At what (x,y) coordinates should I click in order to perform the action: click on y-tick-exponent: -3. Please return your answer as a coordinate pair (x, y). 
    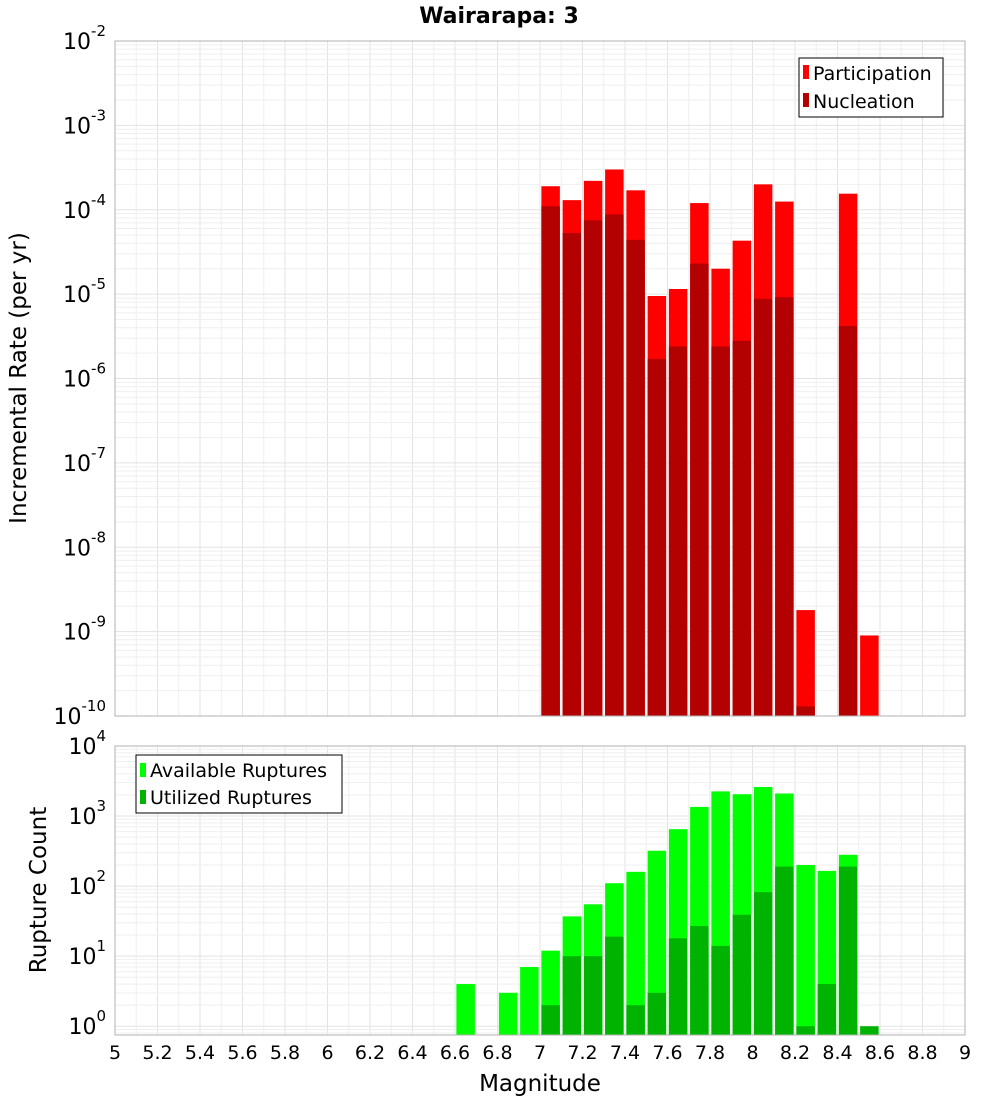
    Looking at the image, I should click on (98, 115).